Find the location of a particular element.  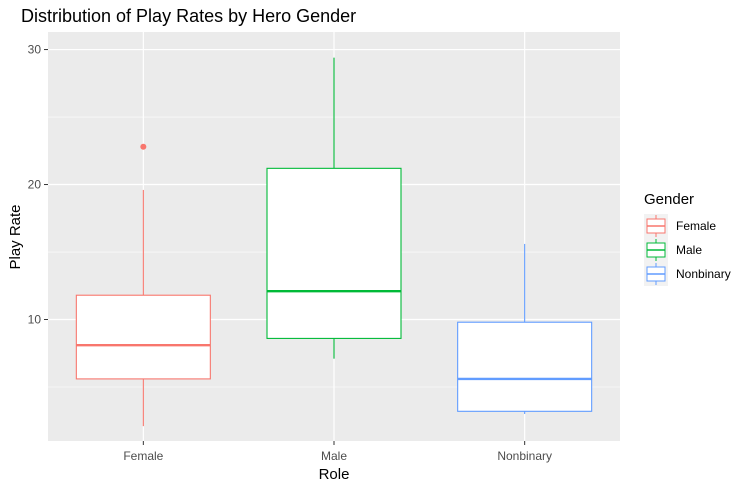

box-male is located at coordinates (334, 208).